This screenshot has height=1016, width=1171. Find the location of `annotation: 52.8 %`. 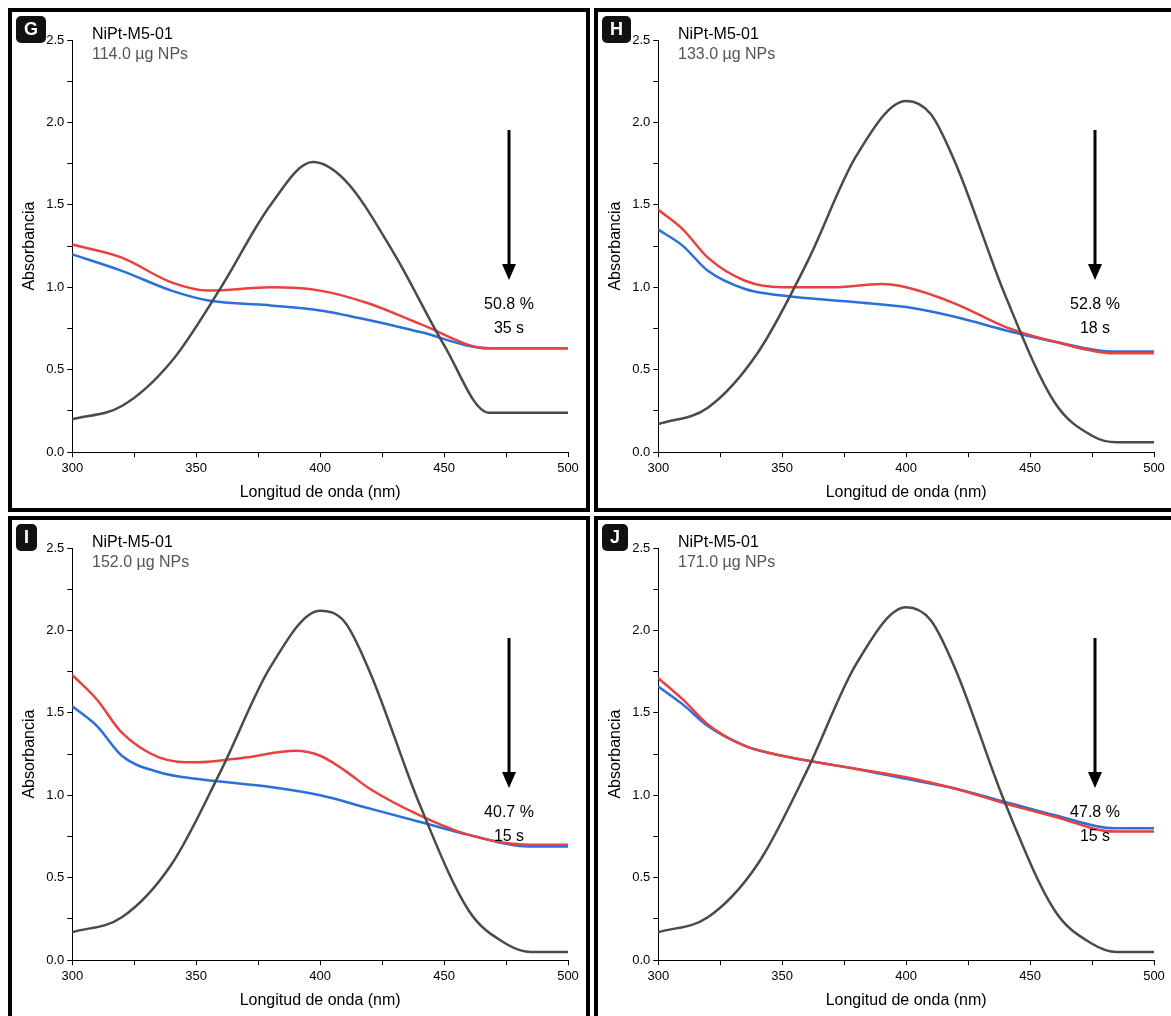

annotation: 52.8 % is located at coordinates (1095, 304).